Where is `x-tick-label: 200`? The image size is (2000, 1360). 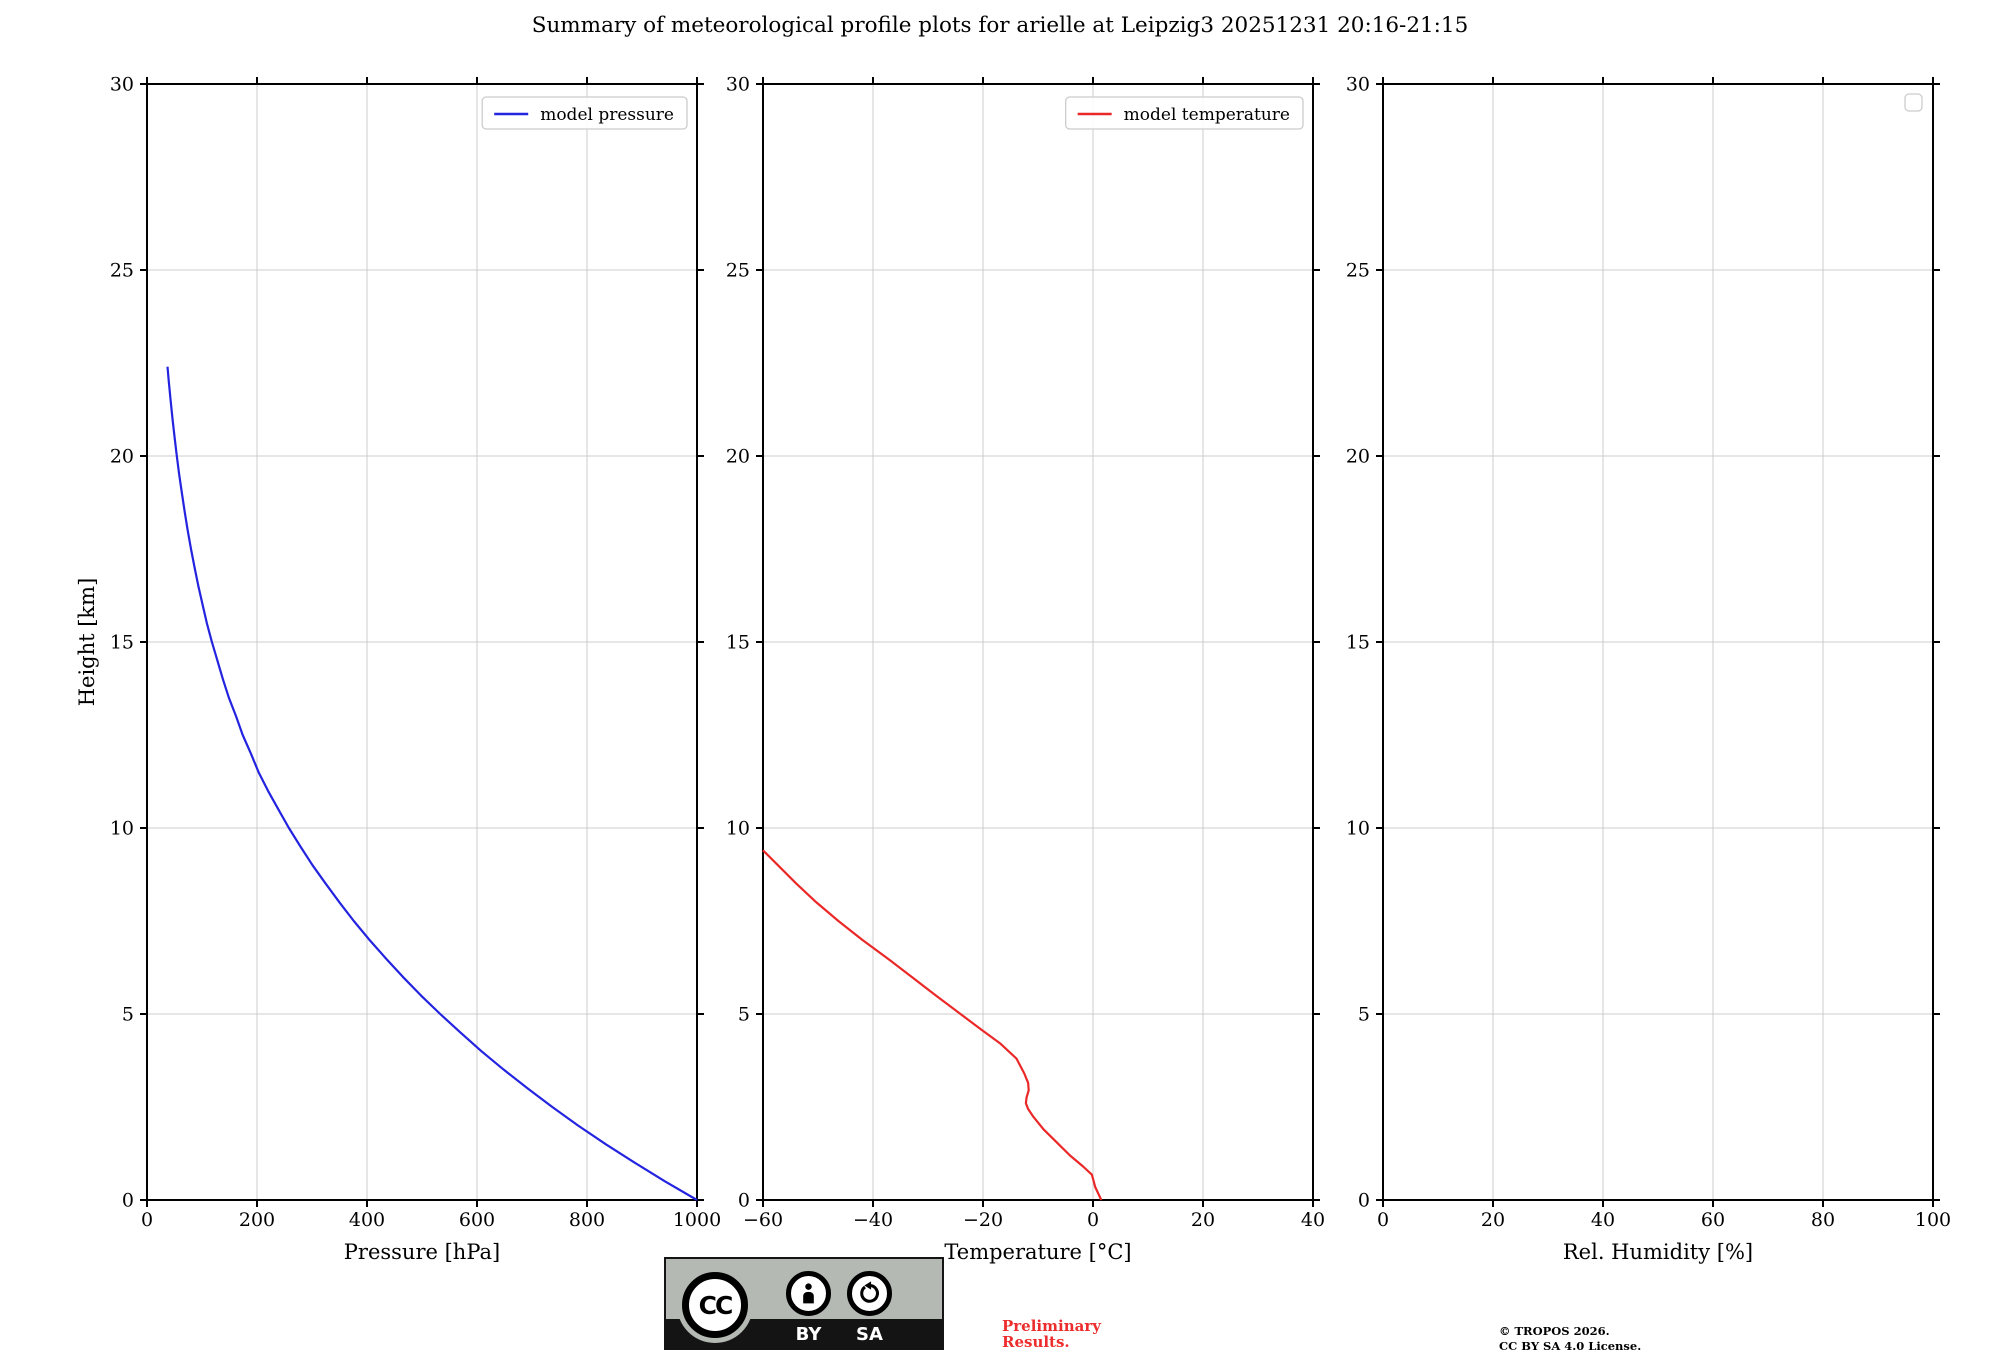 x-tick-label: 200 is located at coordinates (257, 1220).